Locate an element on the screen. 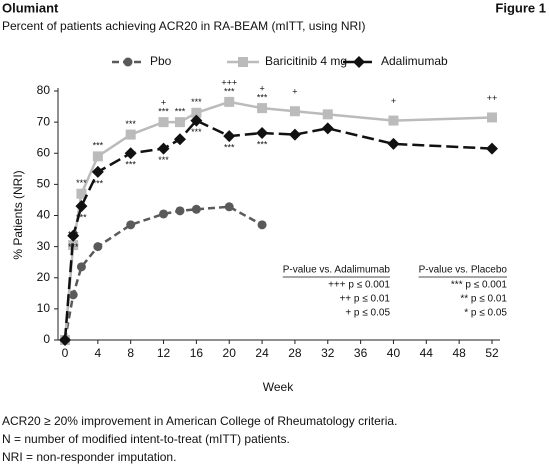 This screenshot has height=470, width=549. pvalue-key-item: * p ≤ 0.05 is located at coordinates (485, 313).